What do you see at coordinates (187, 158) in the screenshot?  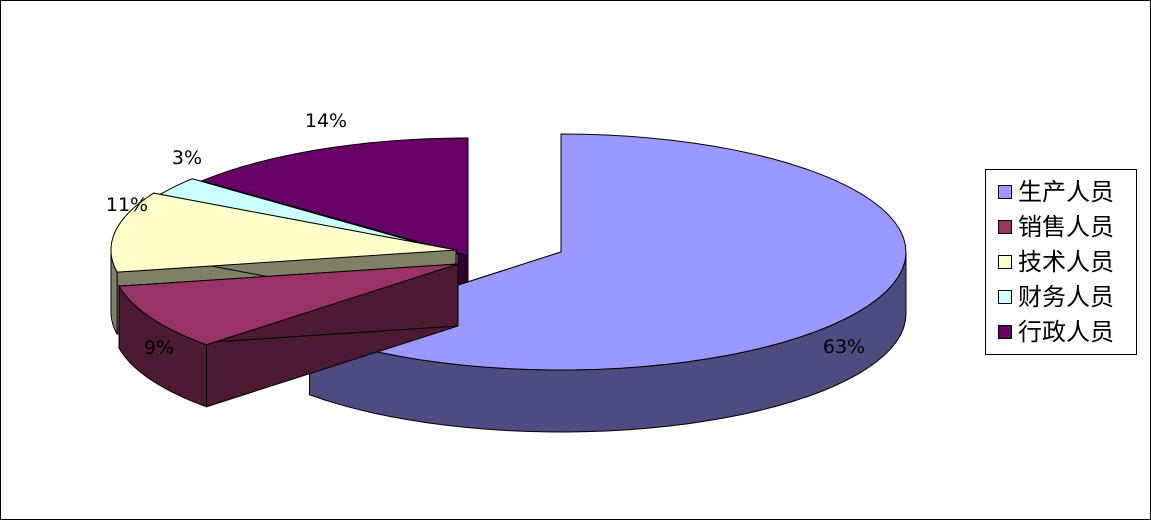 I see `data-label-3: 3%` at bounding box center [187, 158].